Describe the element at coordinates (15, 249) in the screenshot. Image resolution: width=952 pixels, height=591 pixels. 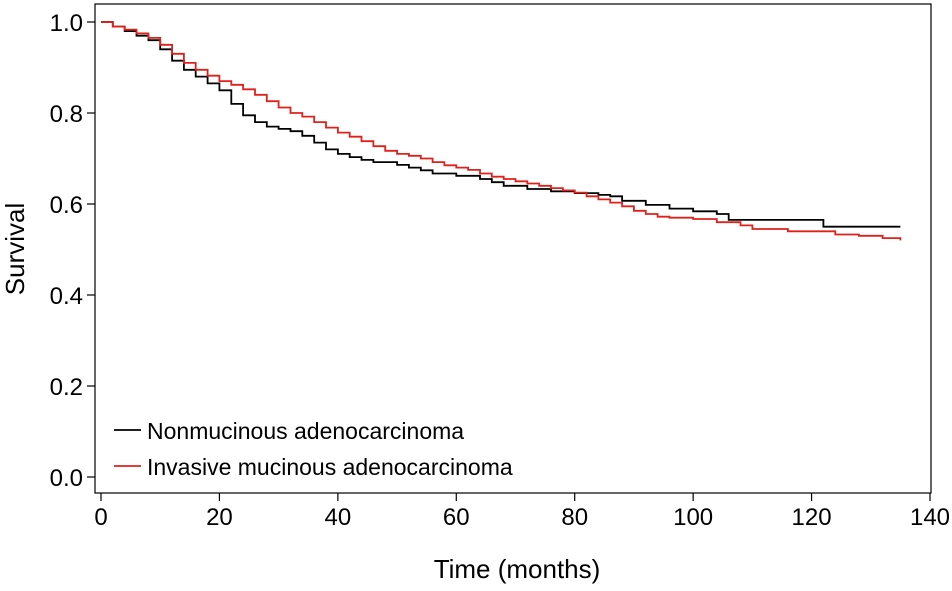
I see `y-axis-title: Survival` at that location.